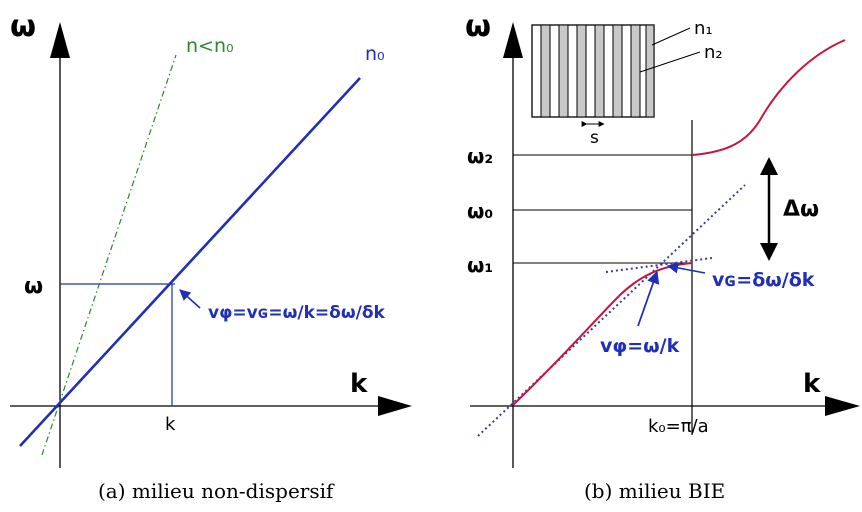 The height and width of the screenshot is (512, 862). I want to click on panel-a-n0-label: n₀, so click(375, 54).